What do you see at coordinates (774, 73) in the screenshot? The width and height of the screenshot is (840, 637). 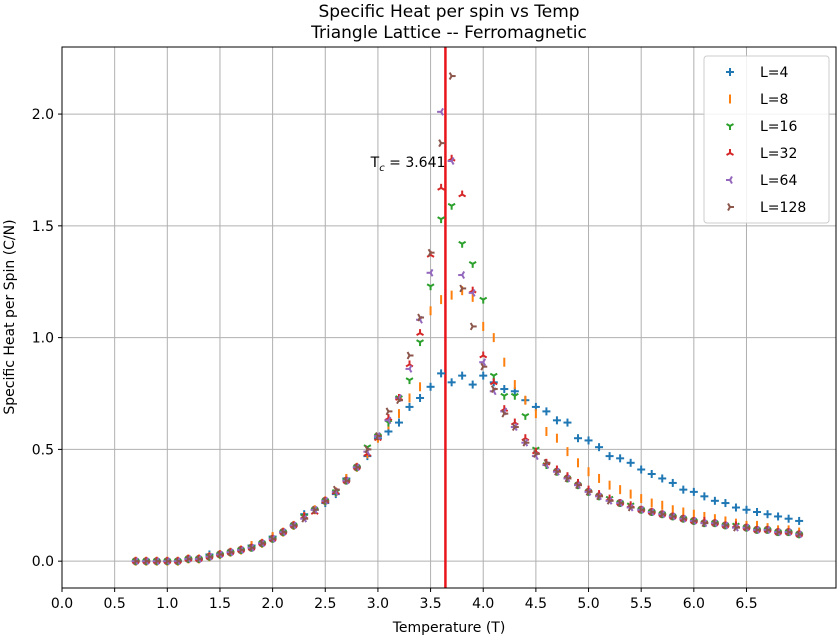 I see `legend-label: L=4` at bounding box center [774, 73].